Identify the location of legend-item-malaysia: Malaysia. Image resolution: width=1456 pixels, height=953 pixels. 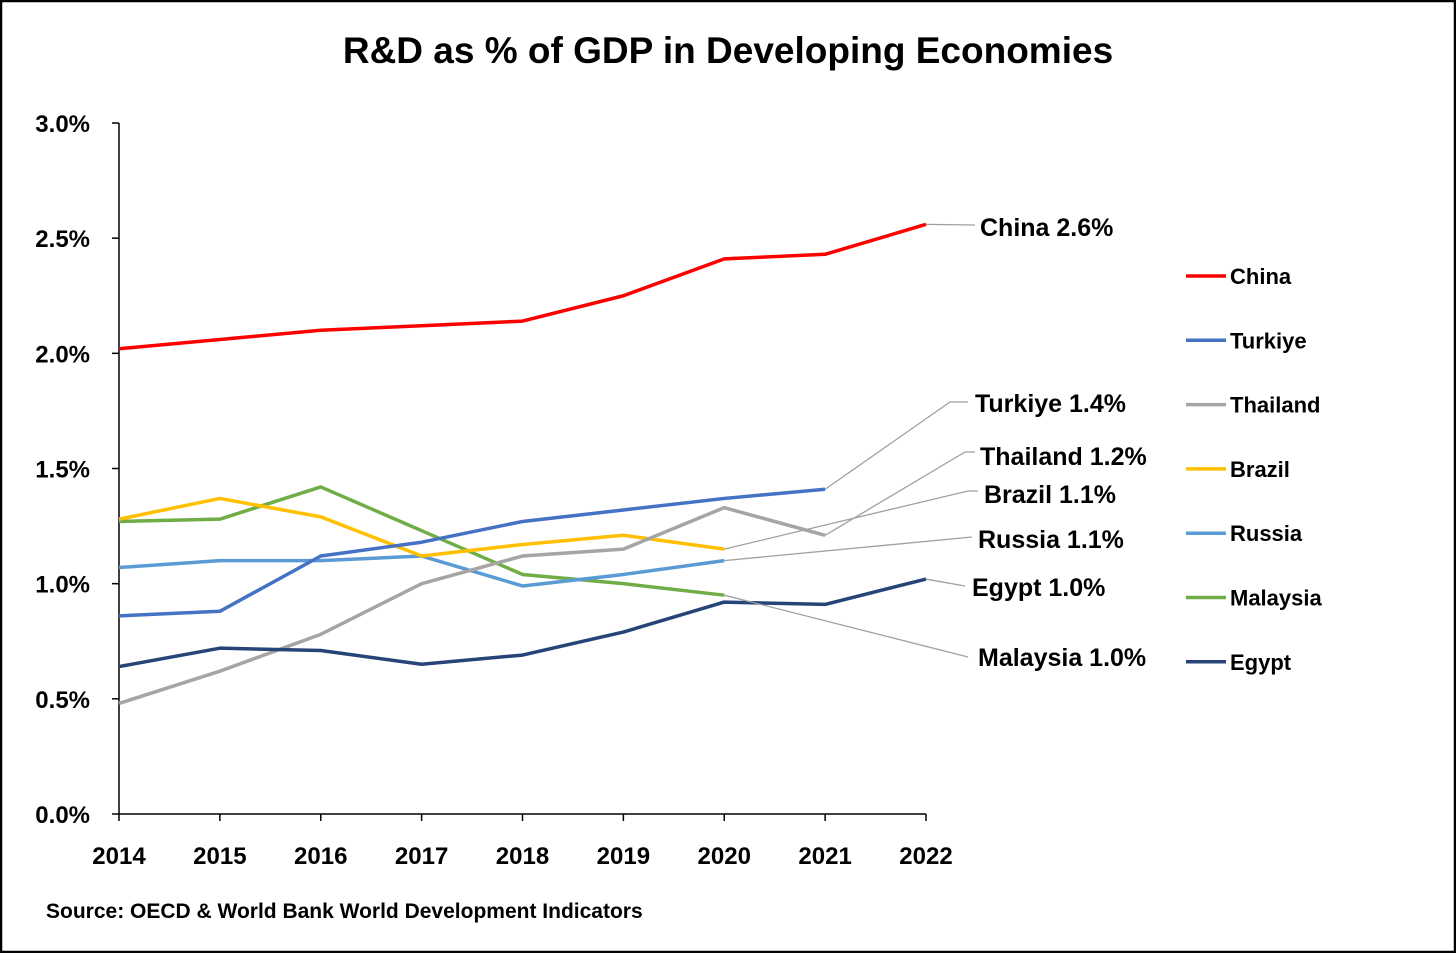
(1254, 598).